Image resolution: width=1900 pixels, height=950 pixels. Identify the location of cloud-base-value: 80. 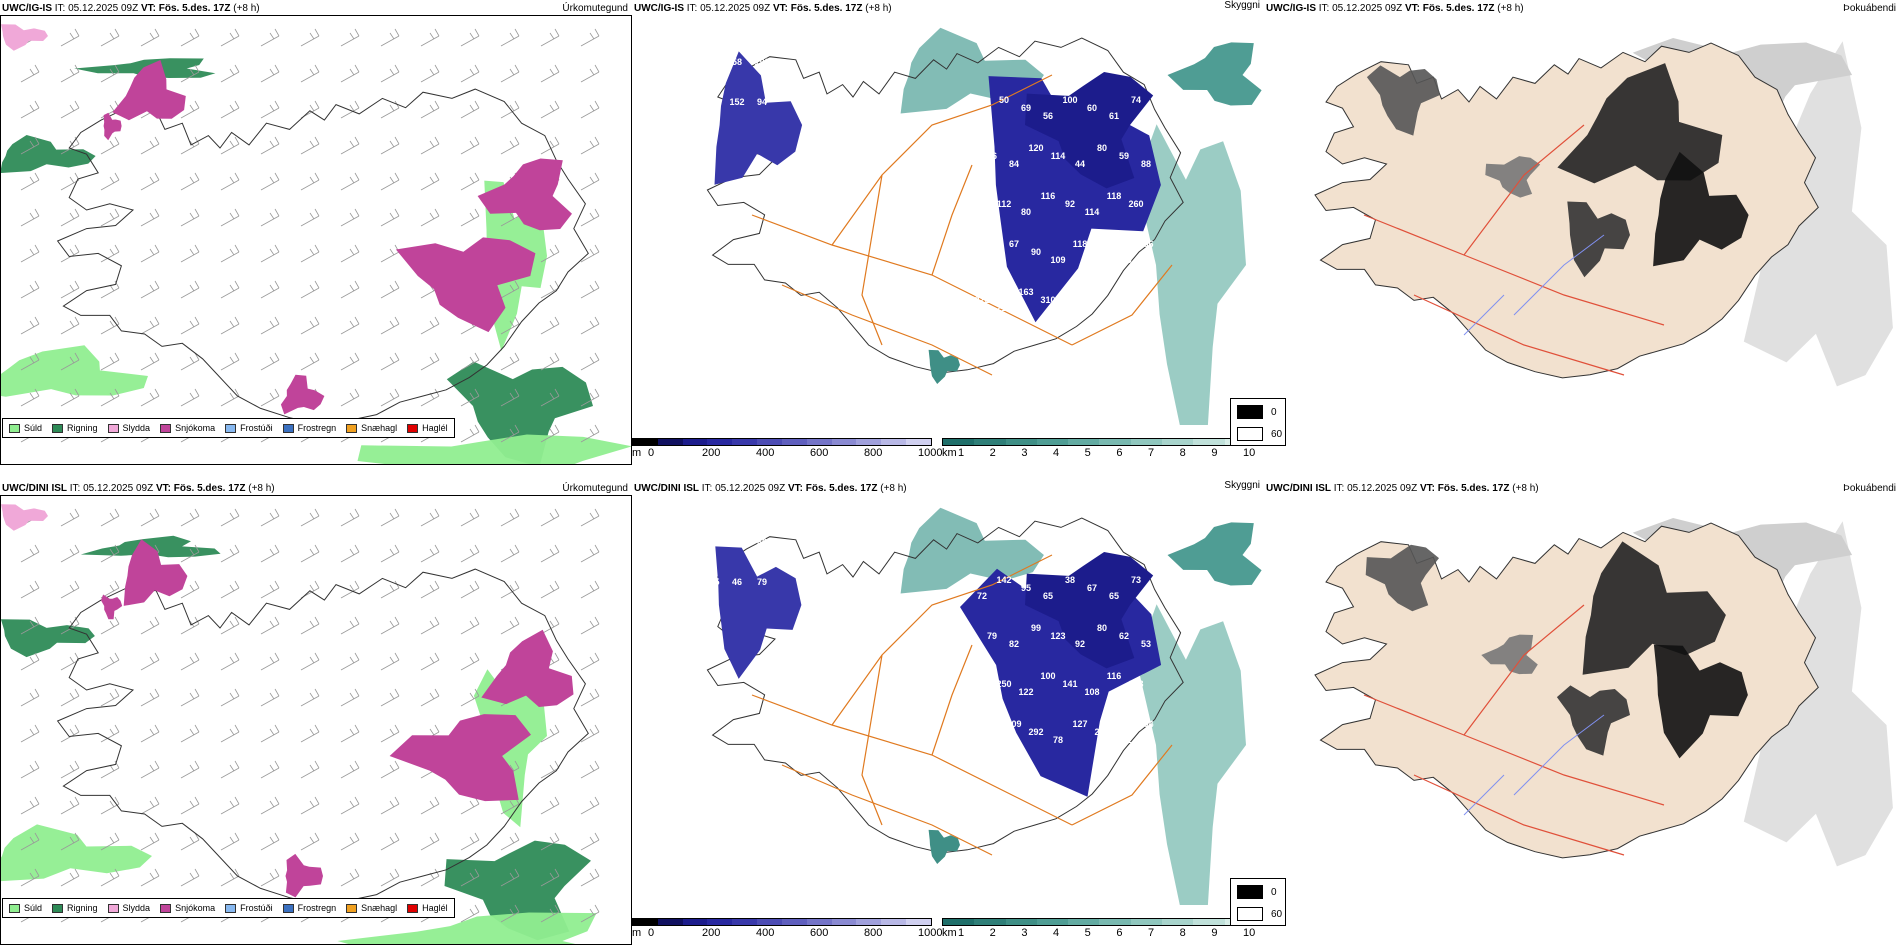
(1026, 212).